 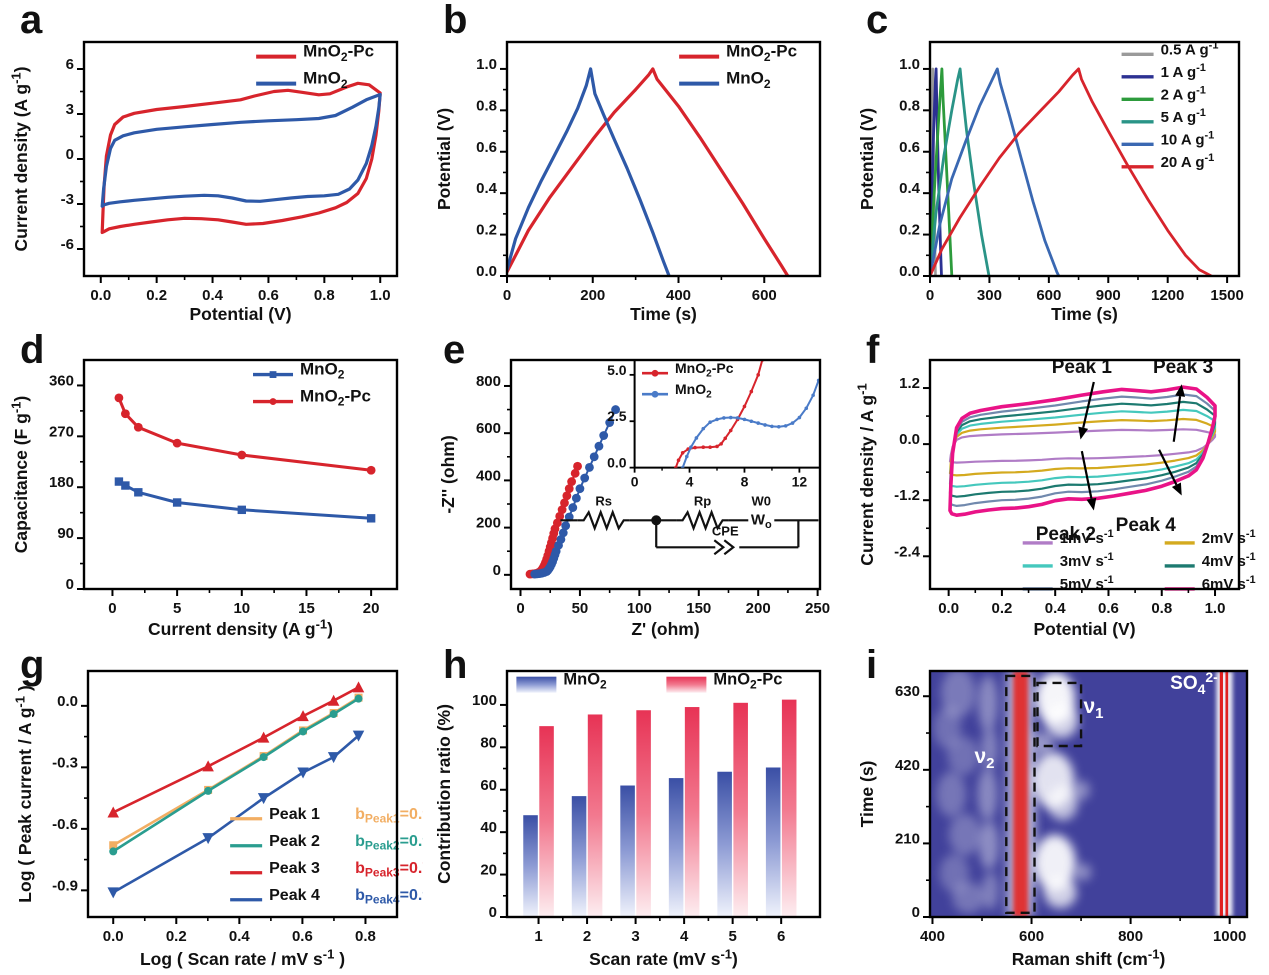 What do you see at coordinates (454, 350) in the screenshot?
I see `panel-e-letter: e` at bounding box center [454, 350].